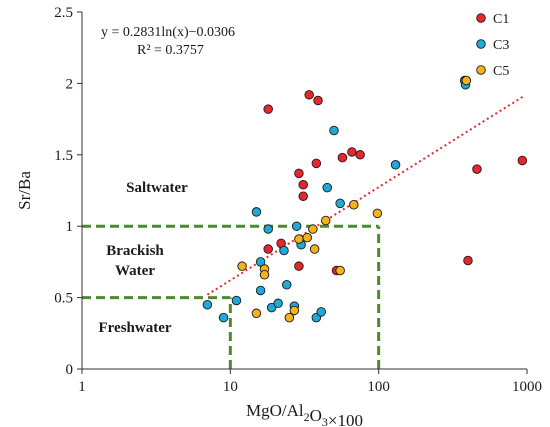 Image resolution: width=550 pixels, height=427 pixels. Describe the element at coordinates (63, 13) in the screenshot. I see `y-tick-label: 2.5` at that location.